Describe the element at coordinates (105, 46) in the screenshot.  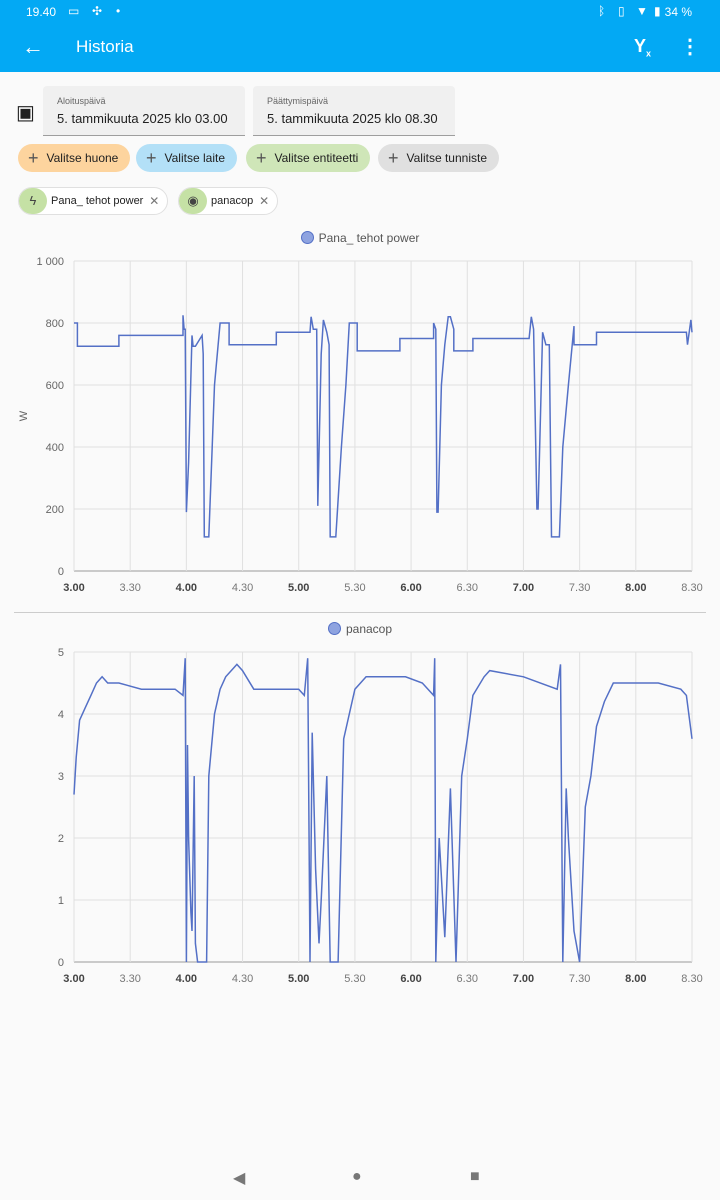
I see `page-title: Historia` at that location.